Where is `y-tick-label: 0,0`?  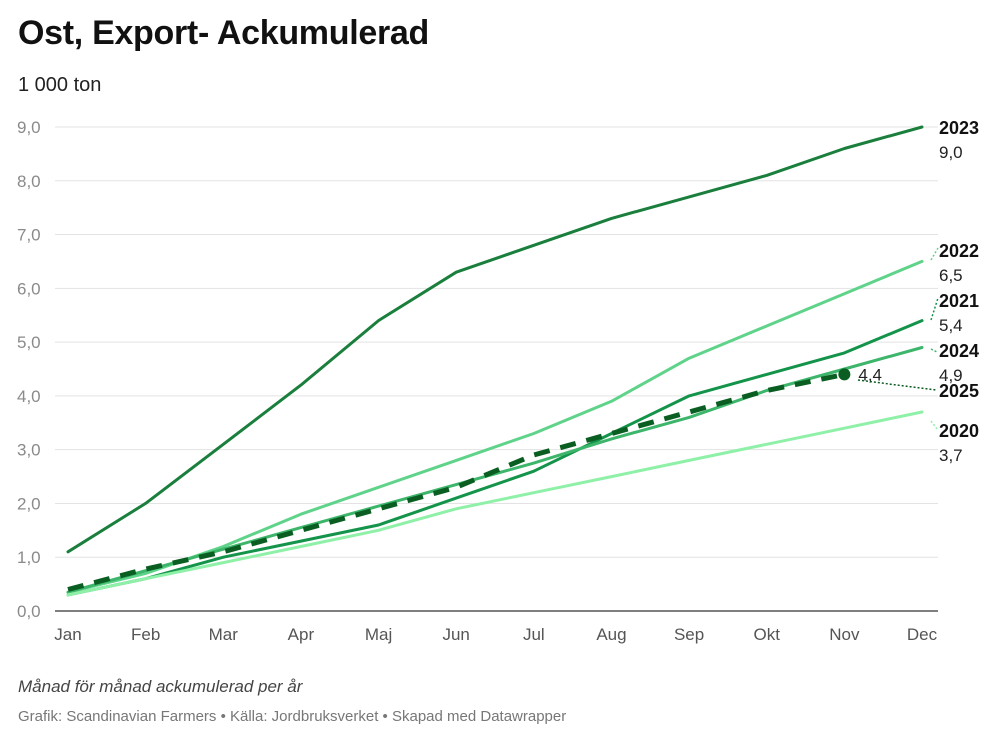 y-tick-label: 0,0 is located at coordinates (29, 611).